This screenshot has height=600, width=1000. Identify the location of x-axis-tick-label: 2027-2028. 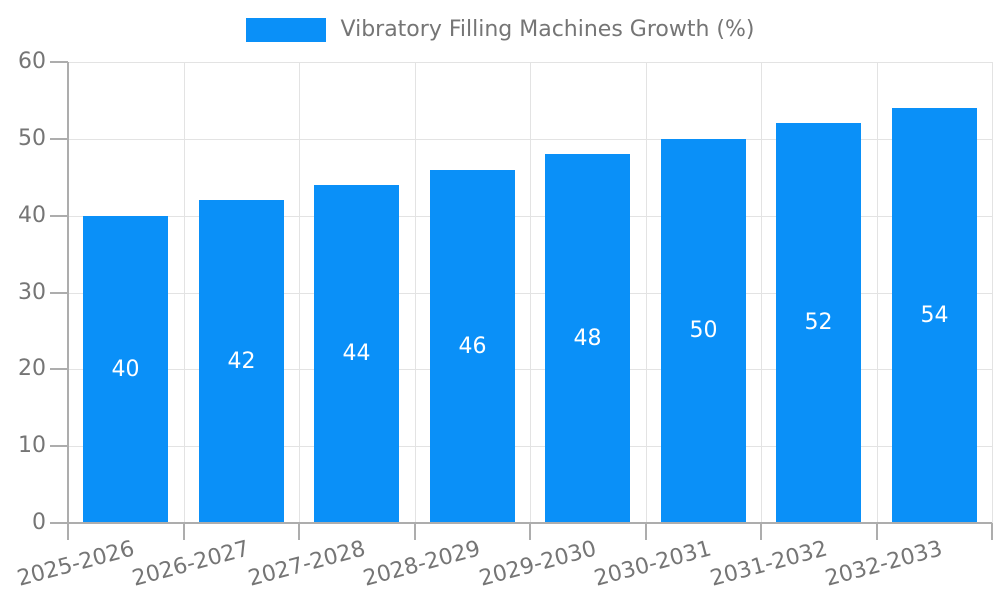
(307, 564).